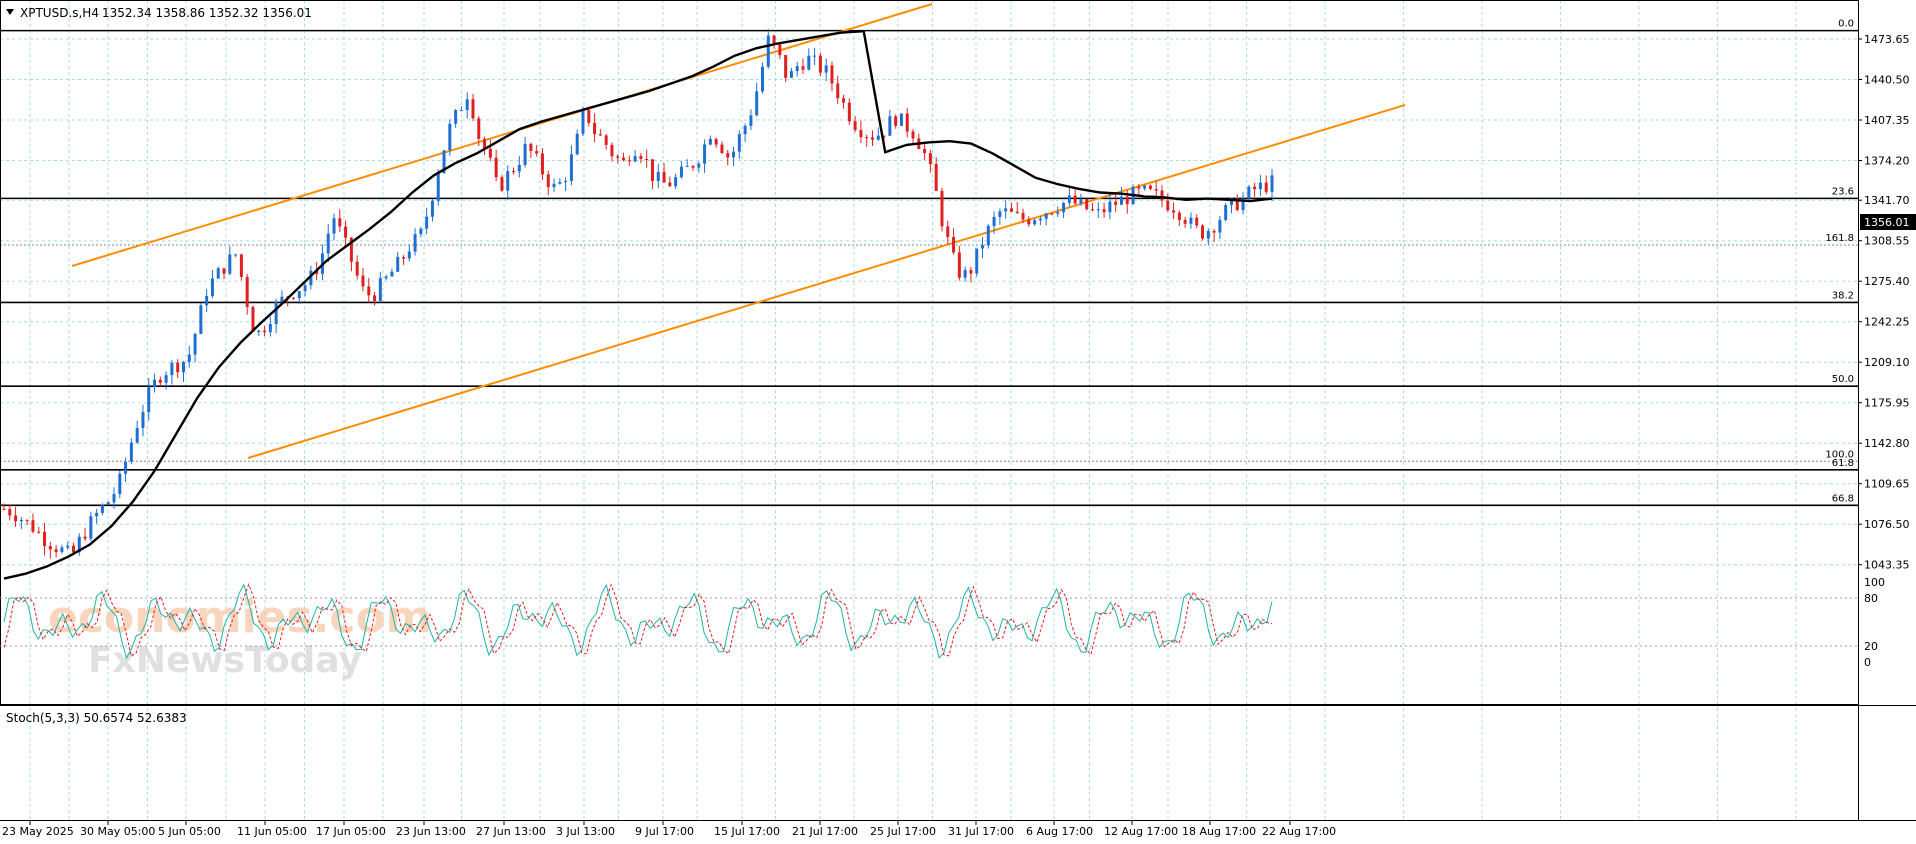 The width and height of the screenshot is (1916, 844). I want to click on fib-level-label: 50.0, so click(1843, 379).